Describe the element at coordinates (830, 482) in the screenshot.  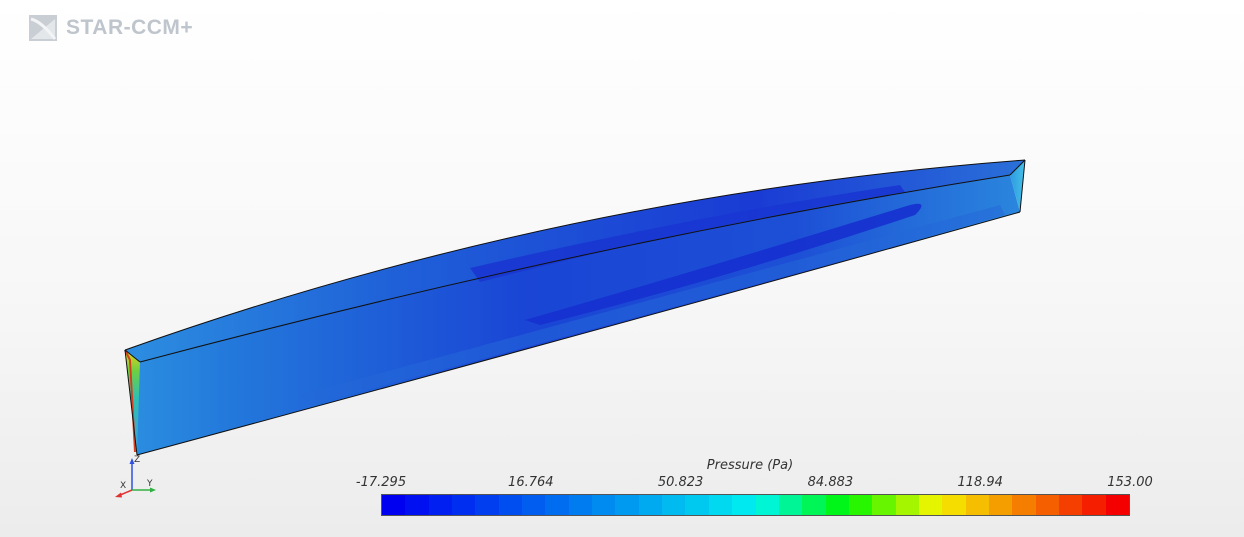
I see `colorbar-tick: 84.883` at that location.